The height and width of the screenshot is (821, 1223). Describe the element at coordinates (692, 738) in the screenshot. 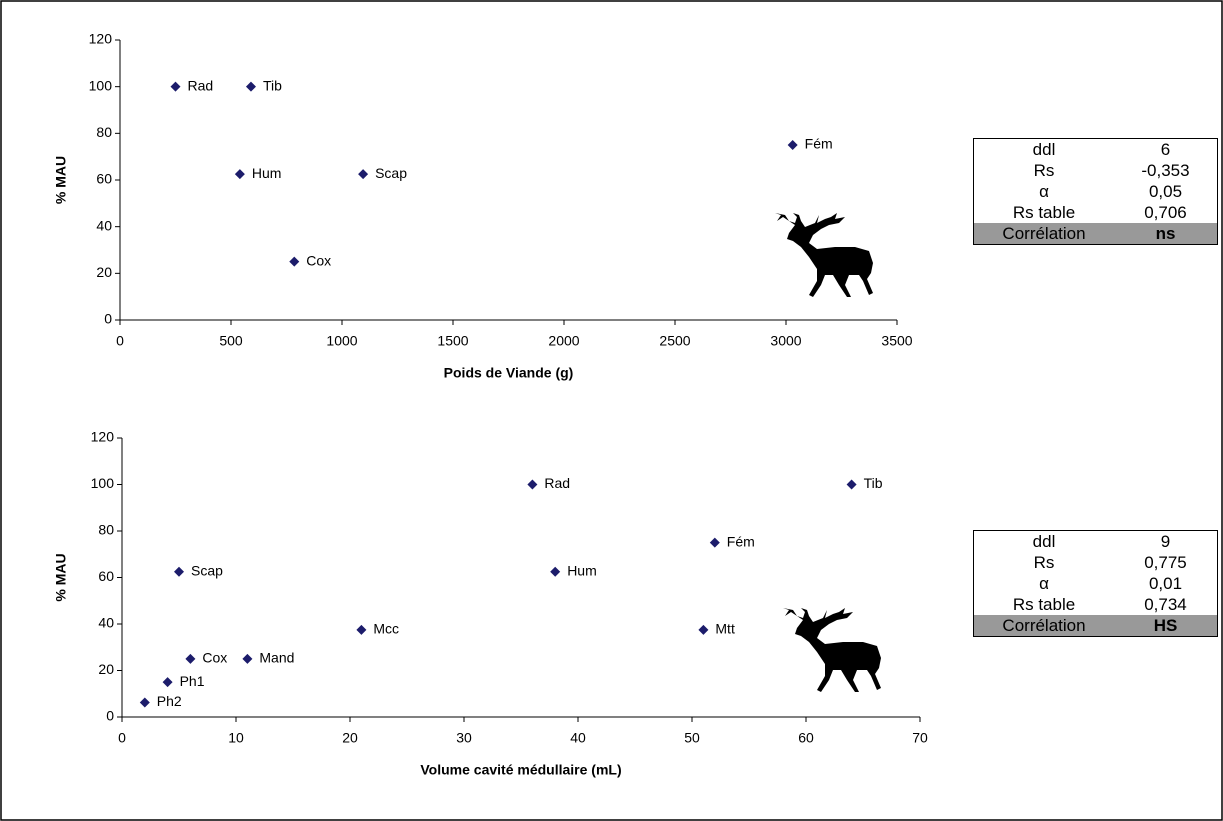

I see `x-tick-label: 50` at that location.